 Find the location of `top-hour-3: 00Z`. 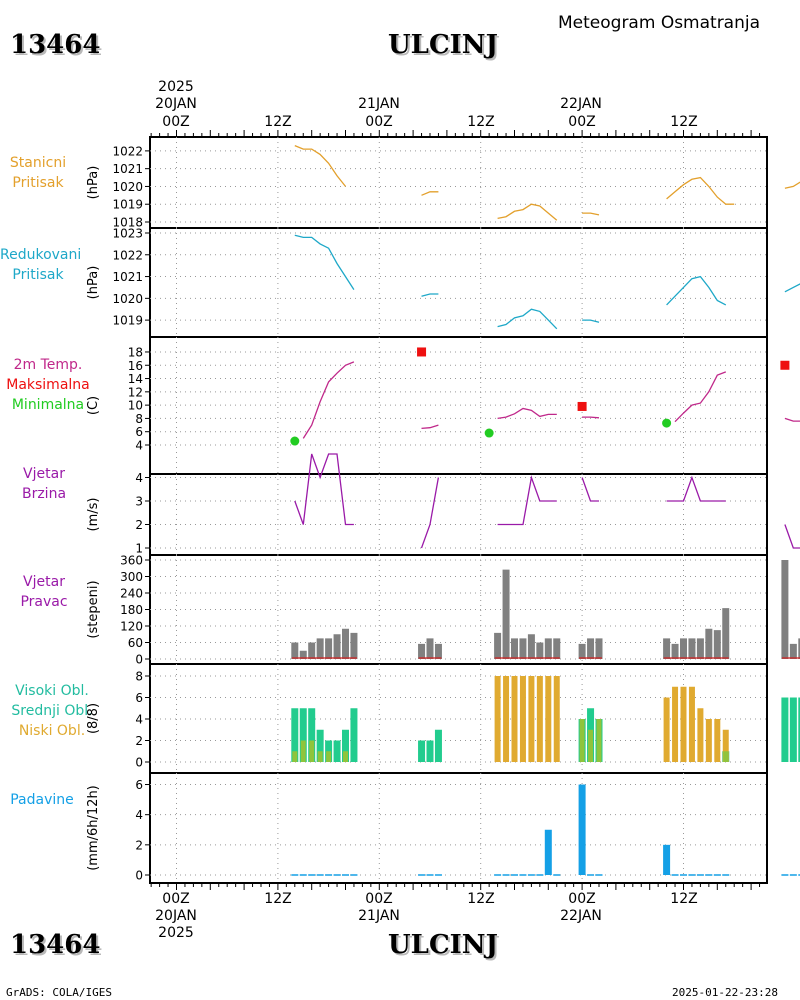

top-hour-3: 00Z is located at coordinates (379, 122).